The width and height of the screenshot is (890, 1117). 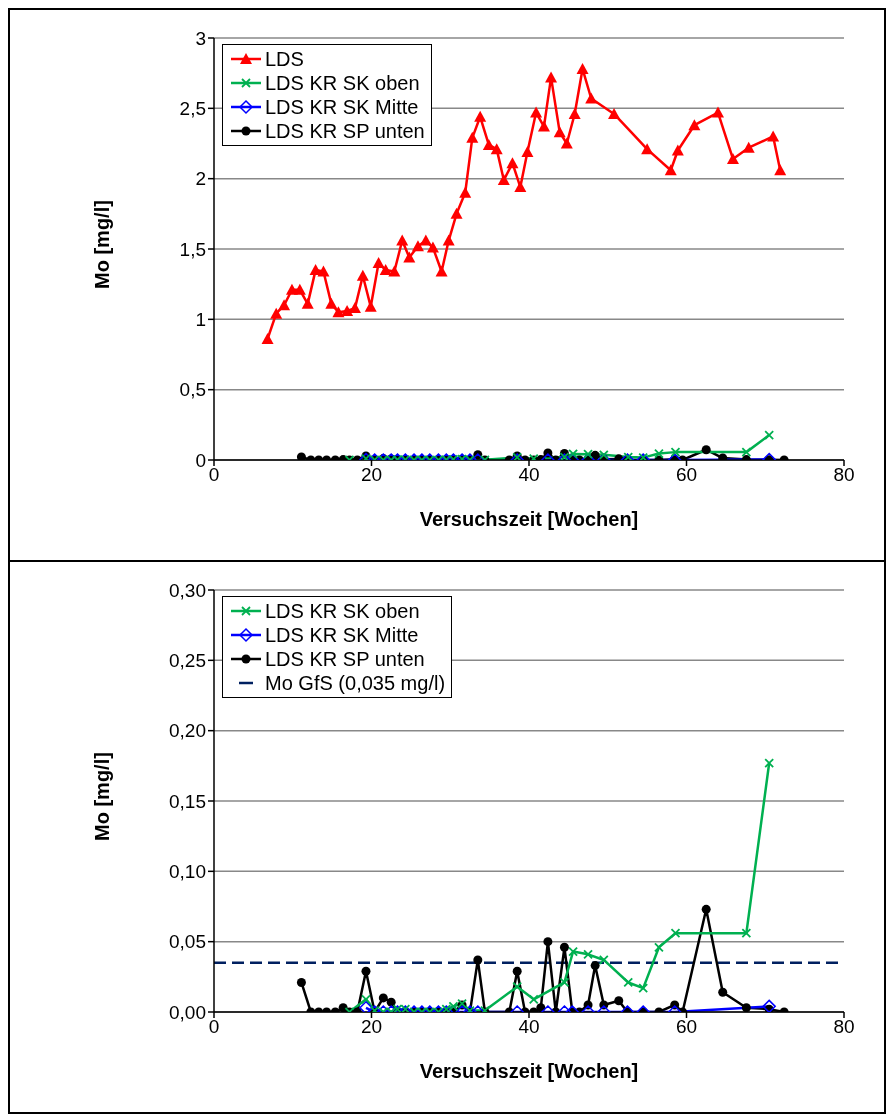 I want to click on y-tick-label: 0, so click(x=200, y=460).